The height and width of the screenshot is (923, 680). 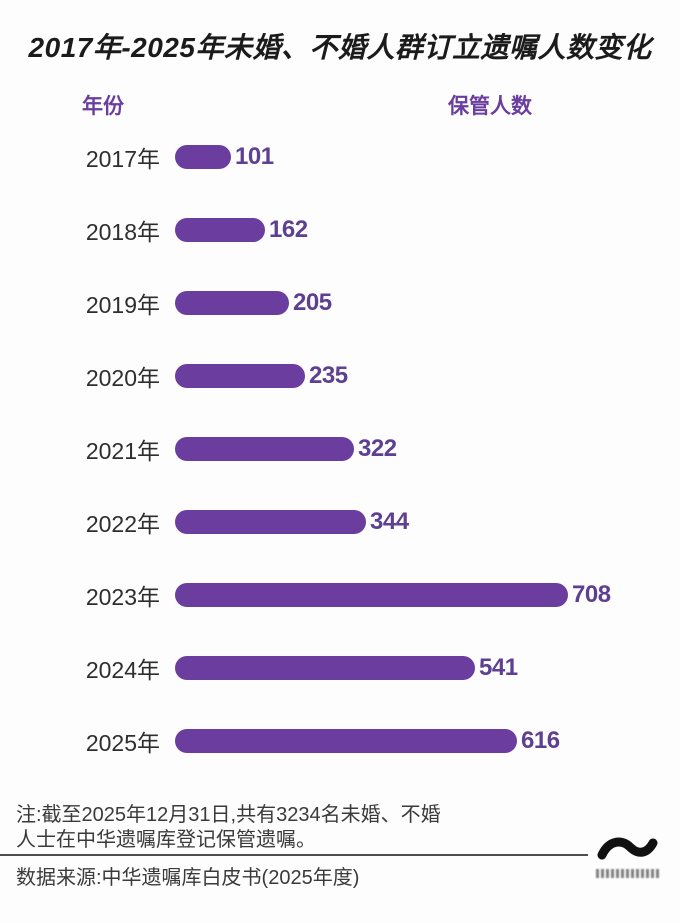 I want to click on value-label: 322, so click(x=377, y=448).